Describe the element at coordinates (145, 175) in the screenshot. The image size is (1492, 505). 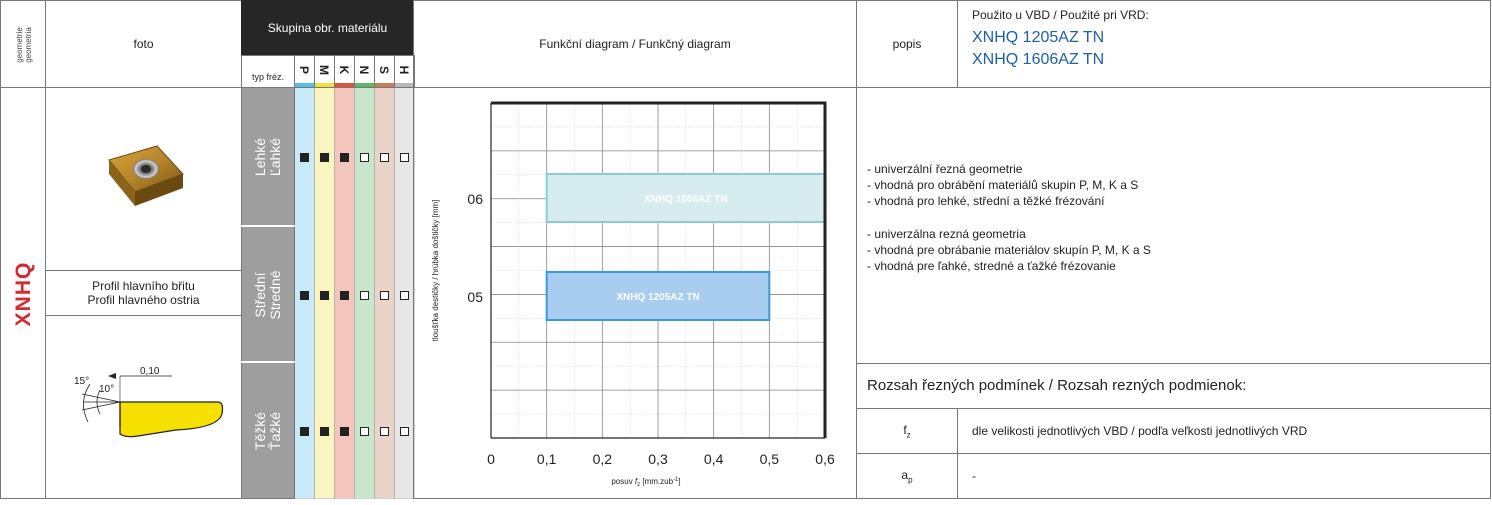
I see `insert-photo-image` at that location.